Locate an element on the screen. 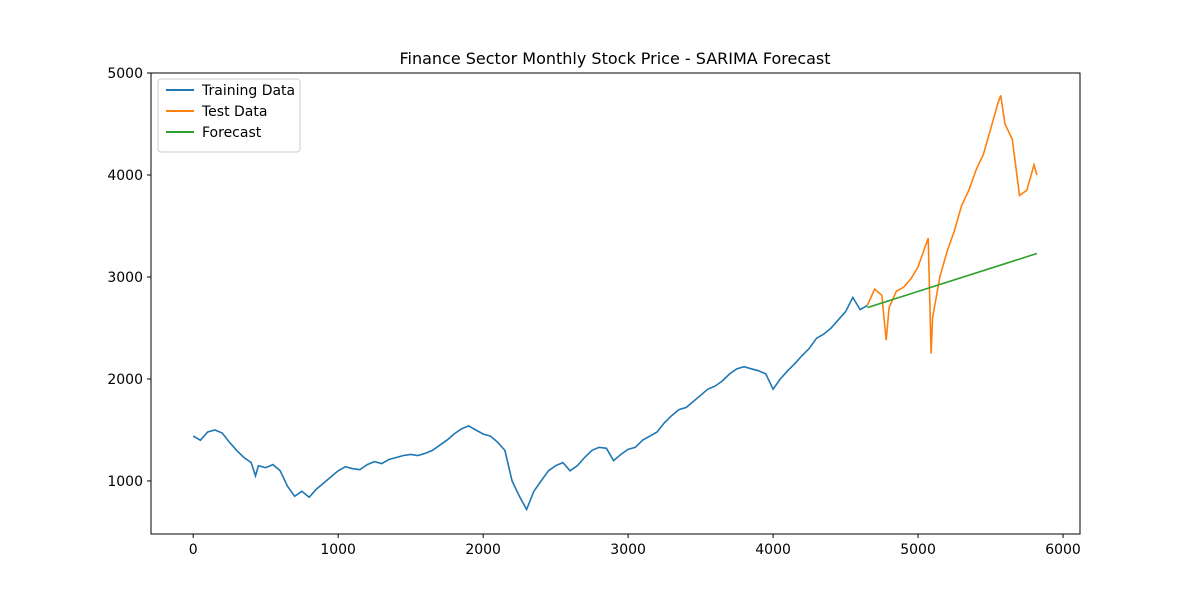 The width and height of the screenshot is (1200, 600). legend-label: Training Data is located at coordinates (248, 91).